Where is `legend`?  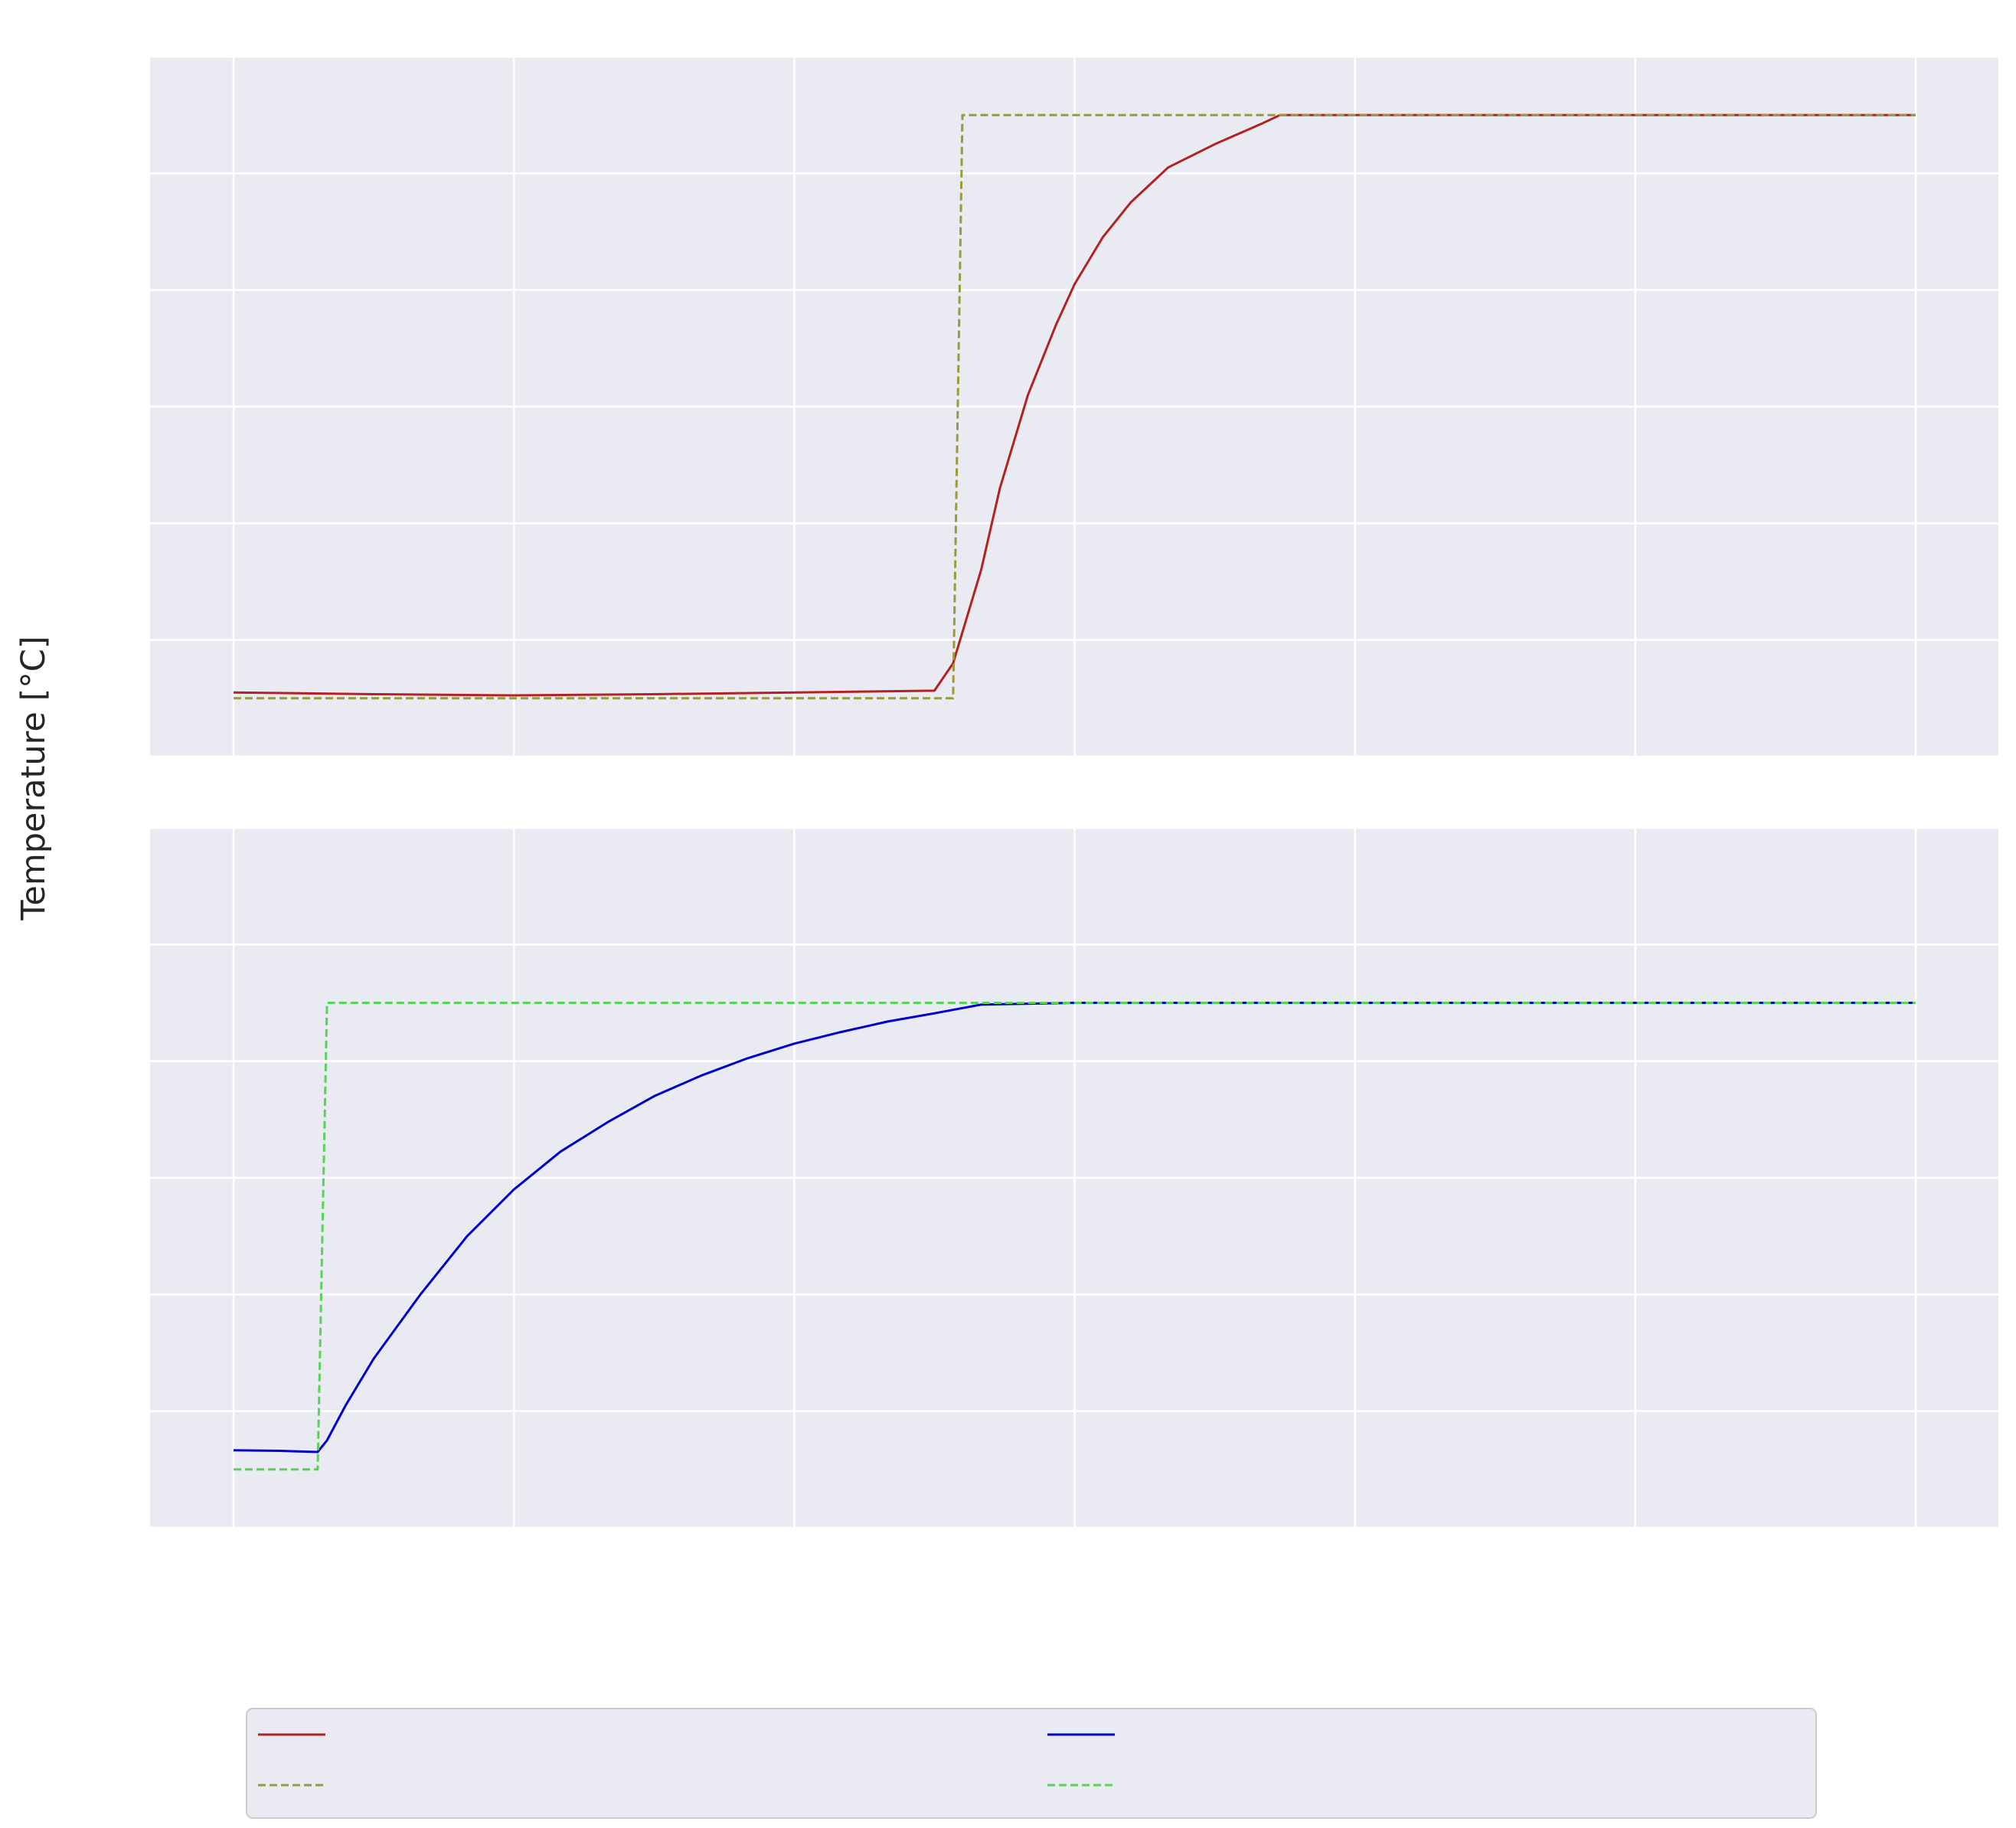 legend is located at coordinates (1031, 1763).